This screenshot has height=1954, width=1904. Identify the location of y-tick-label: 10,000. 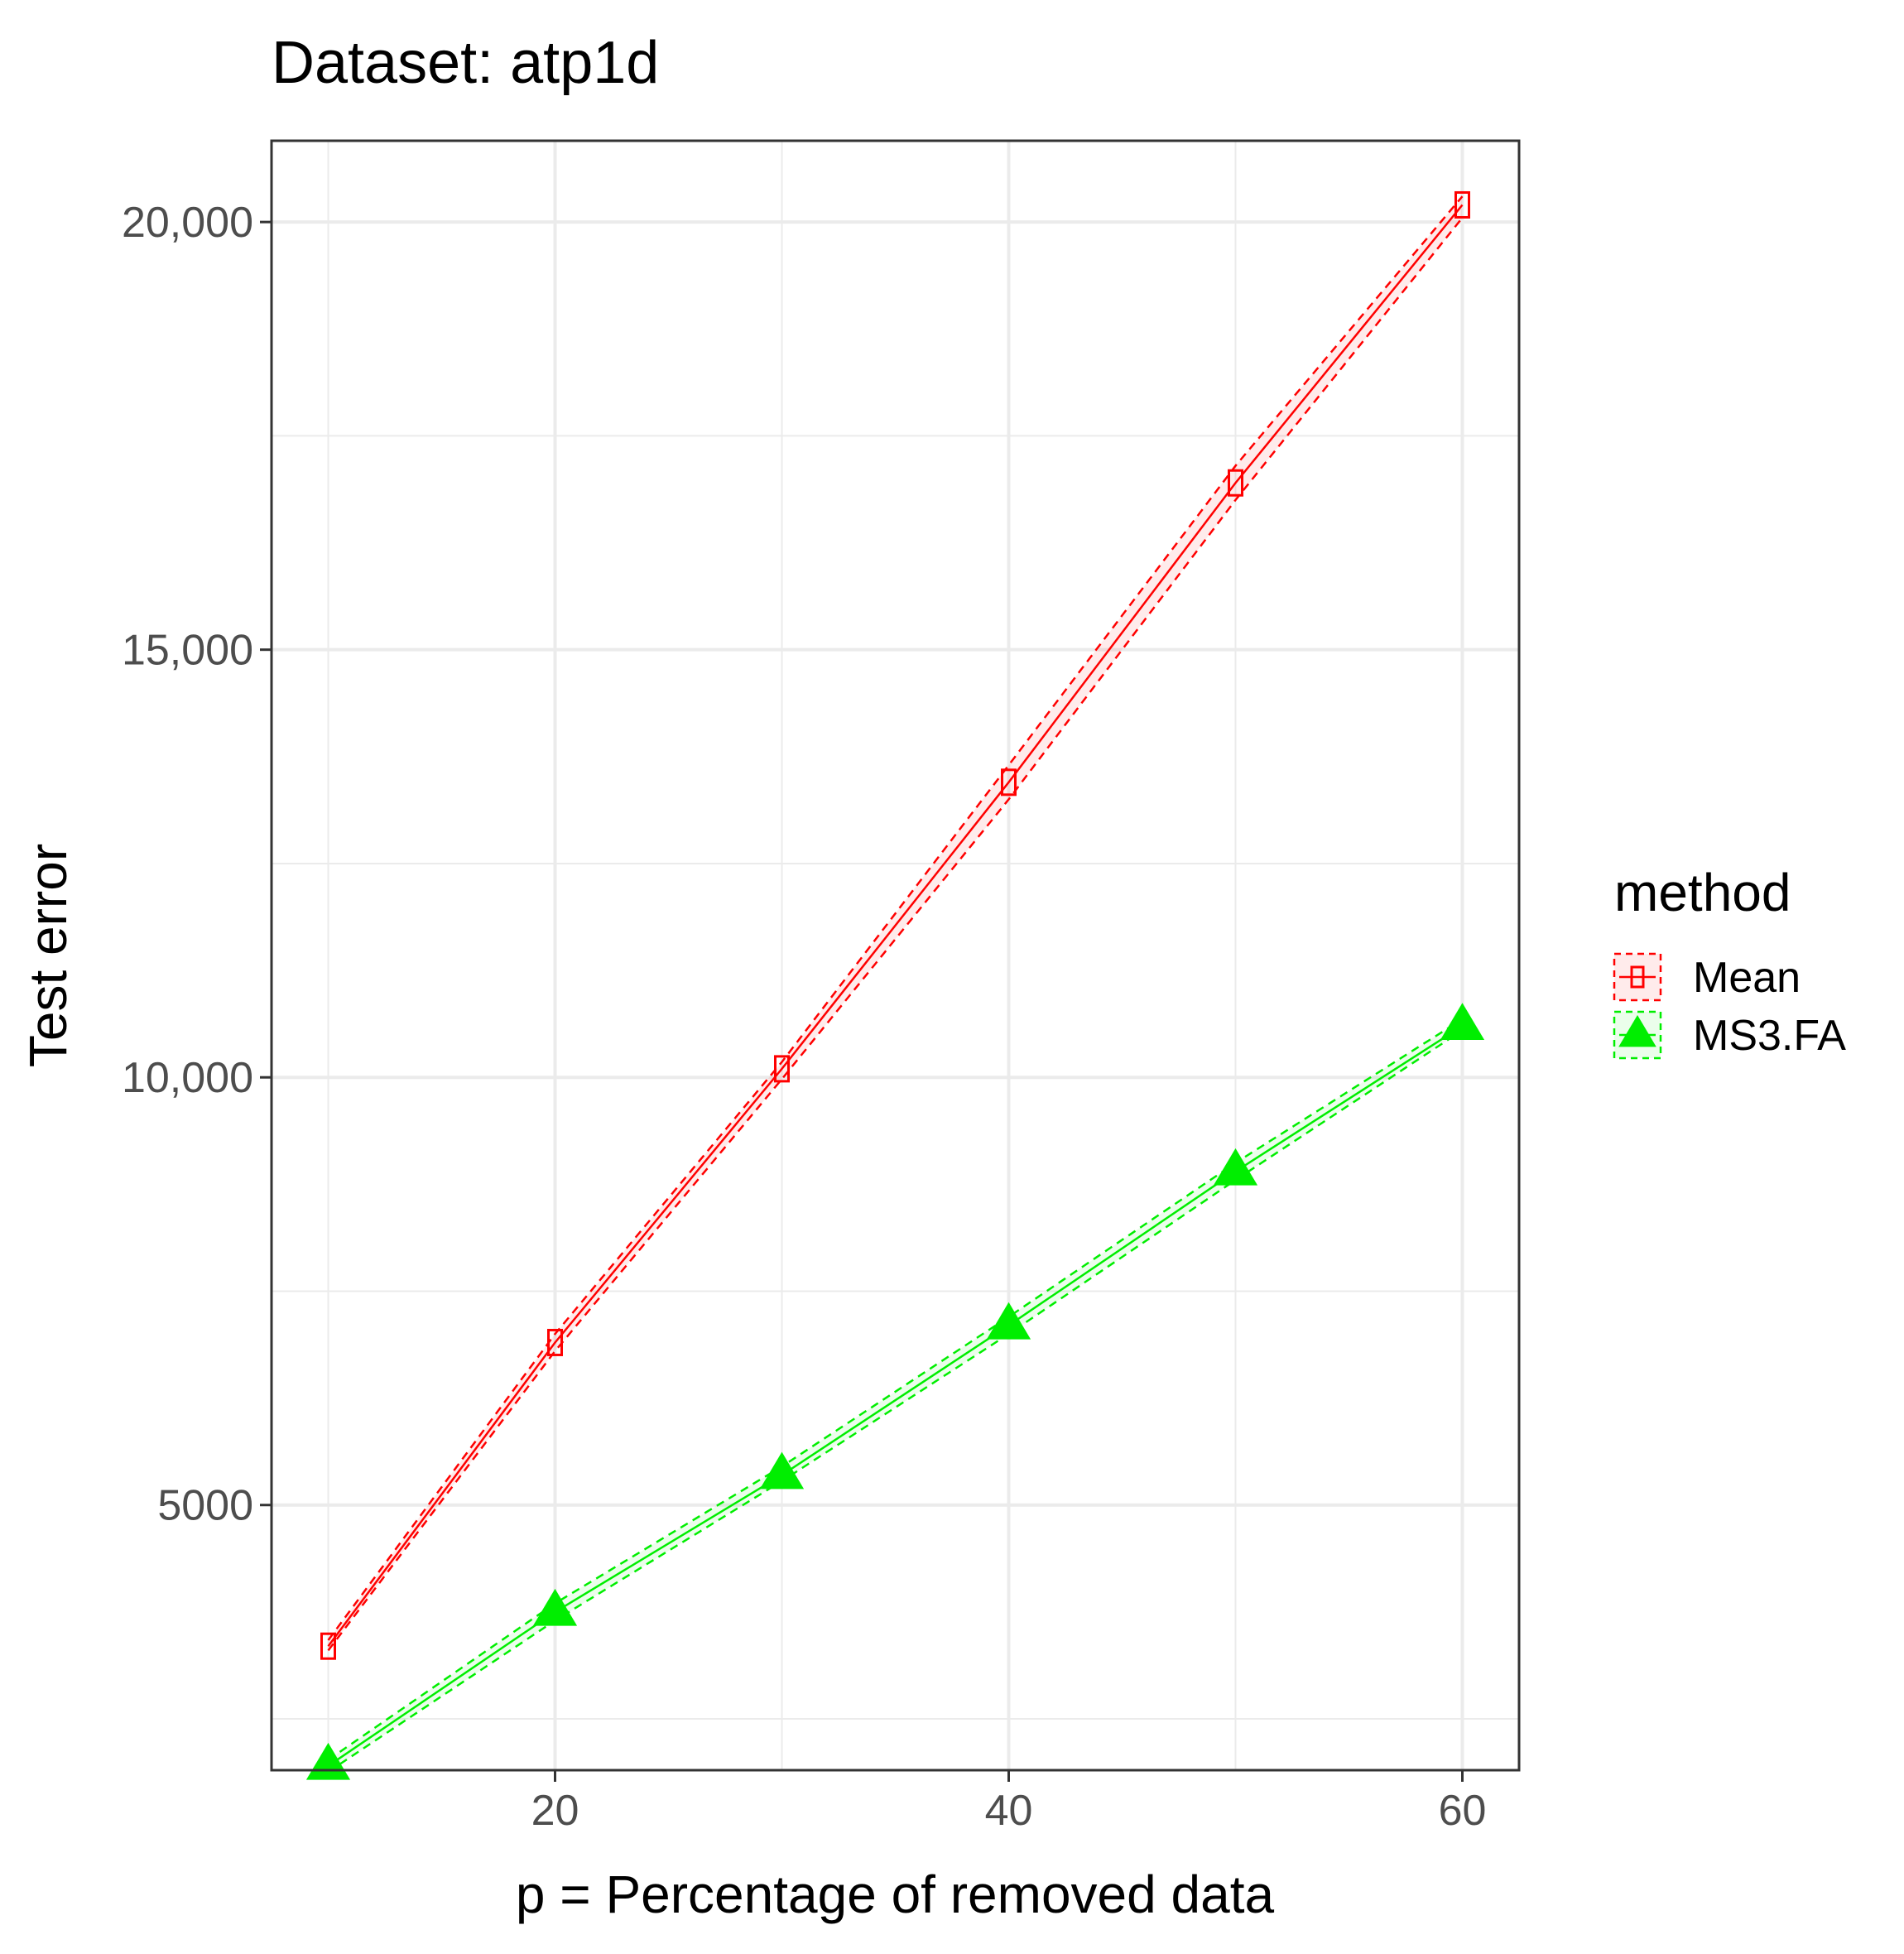
(187, 1078).